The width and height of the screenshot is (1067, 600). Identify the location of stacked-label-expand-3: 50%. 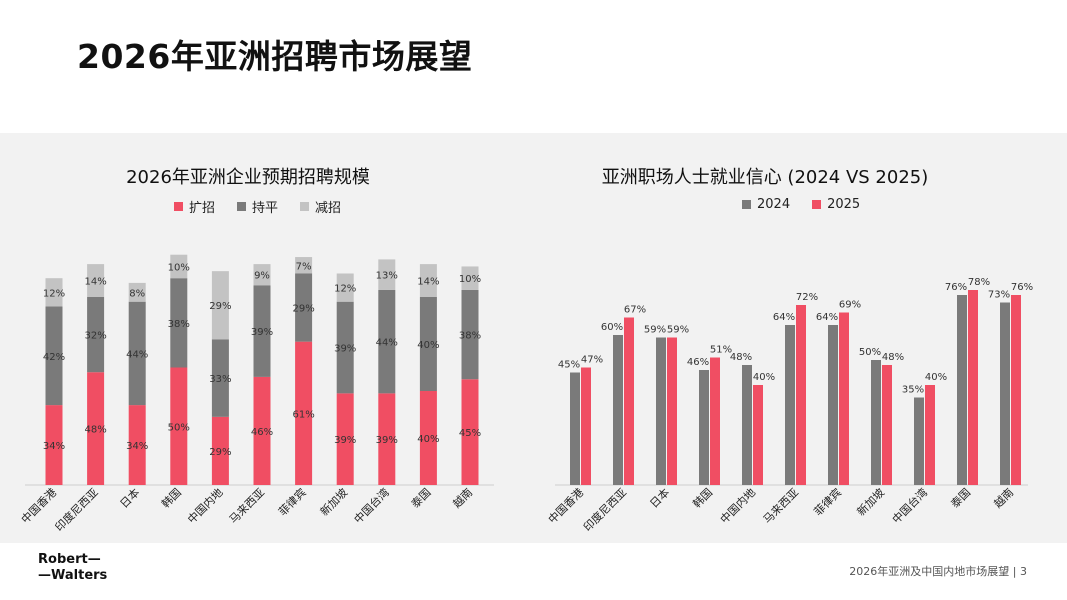
(179, 427).